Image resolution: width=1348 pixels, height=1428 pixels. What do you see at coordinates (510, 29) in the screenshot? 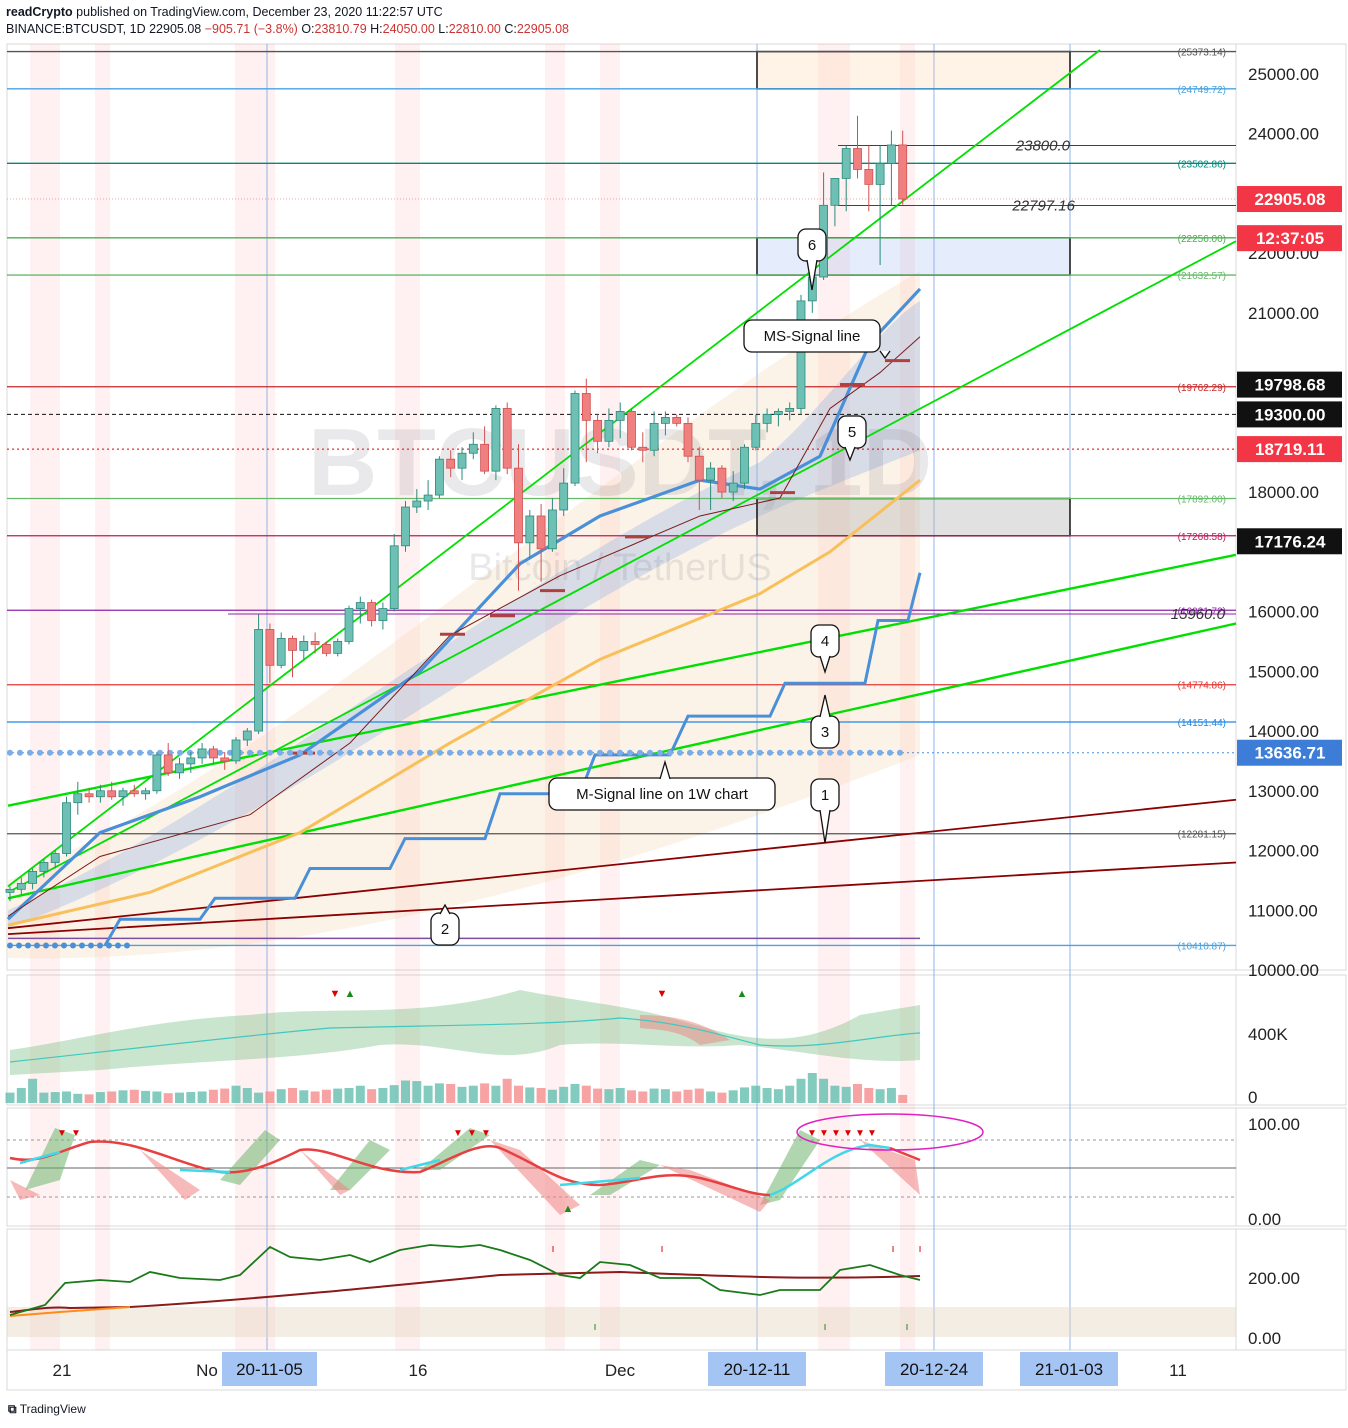
I see `c-label: C:` at bounding box center [510, 29].